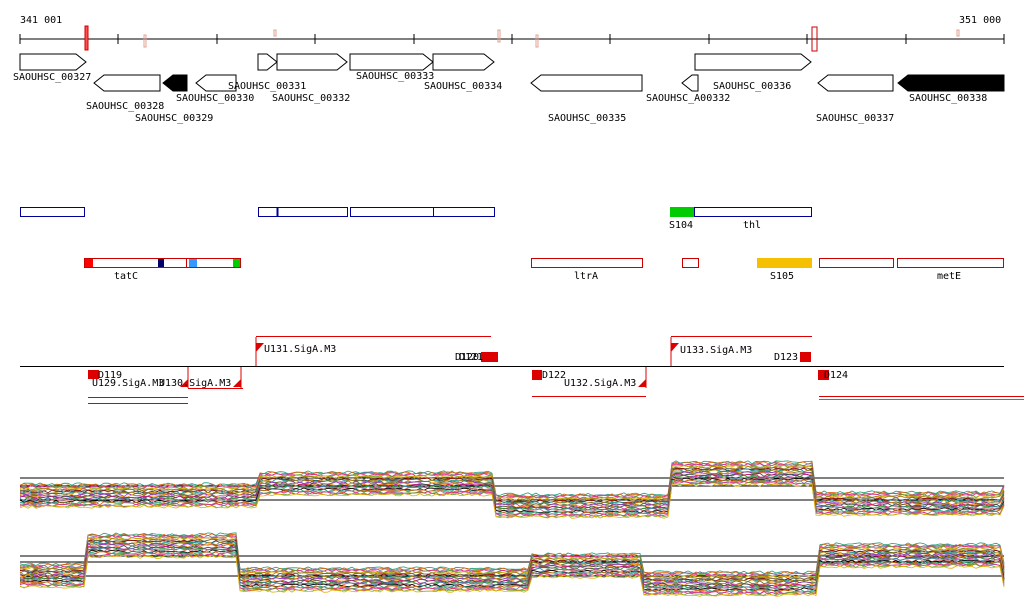 The width and height of the screenshot is (1024, 615). What do you see at coordinates (471, 357) in the screenshot?
I see `transcript-label-D121: D121` at bounding box center [471, 357].